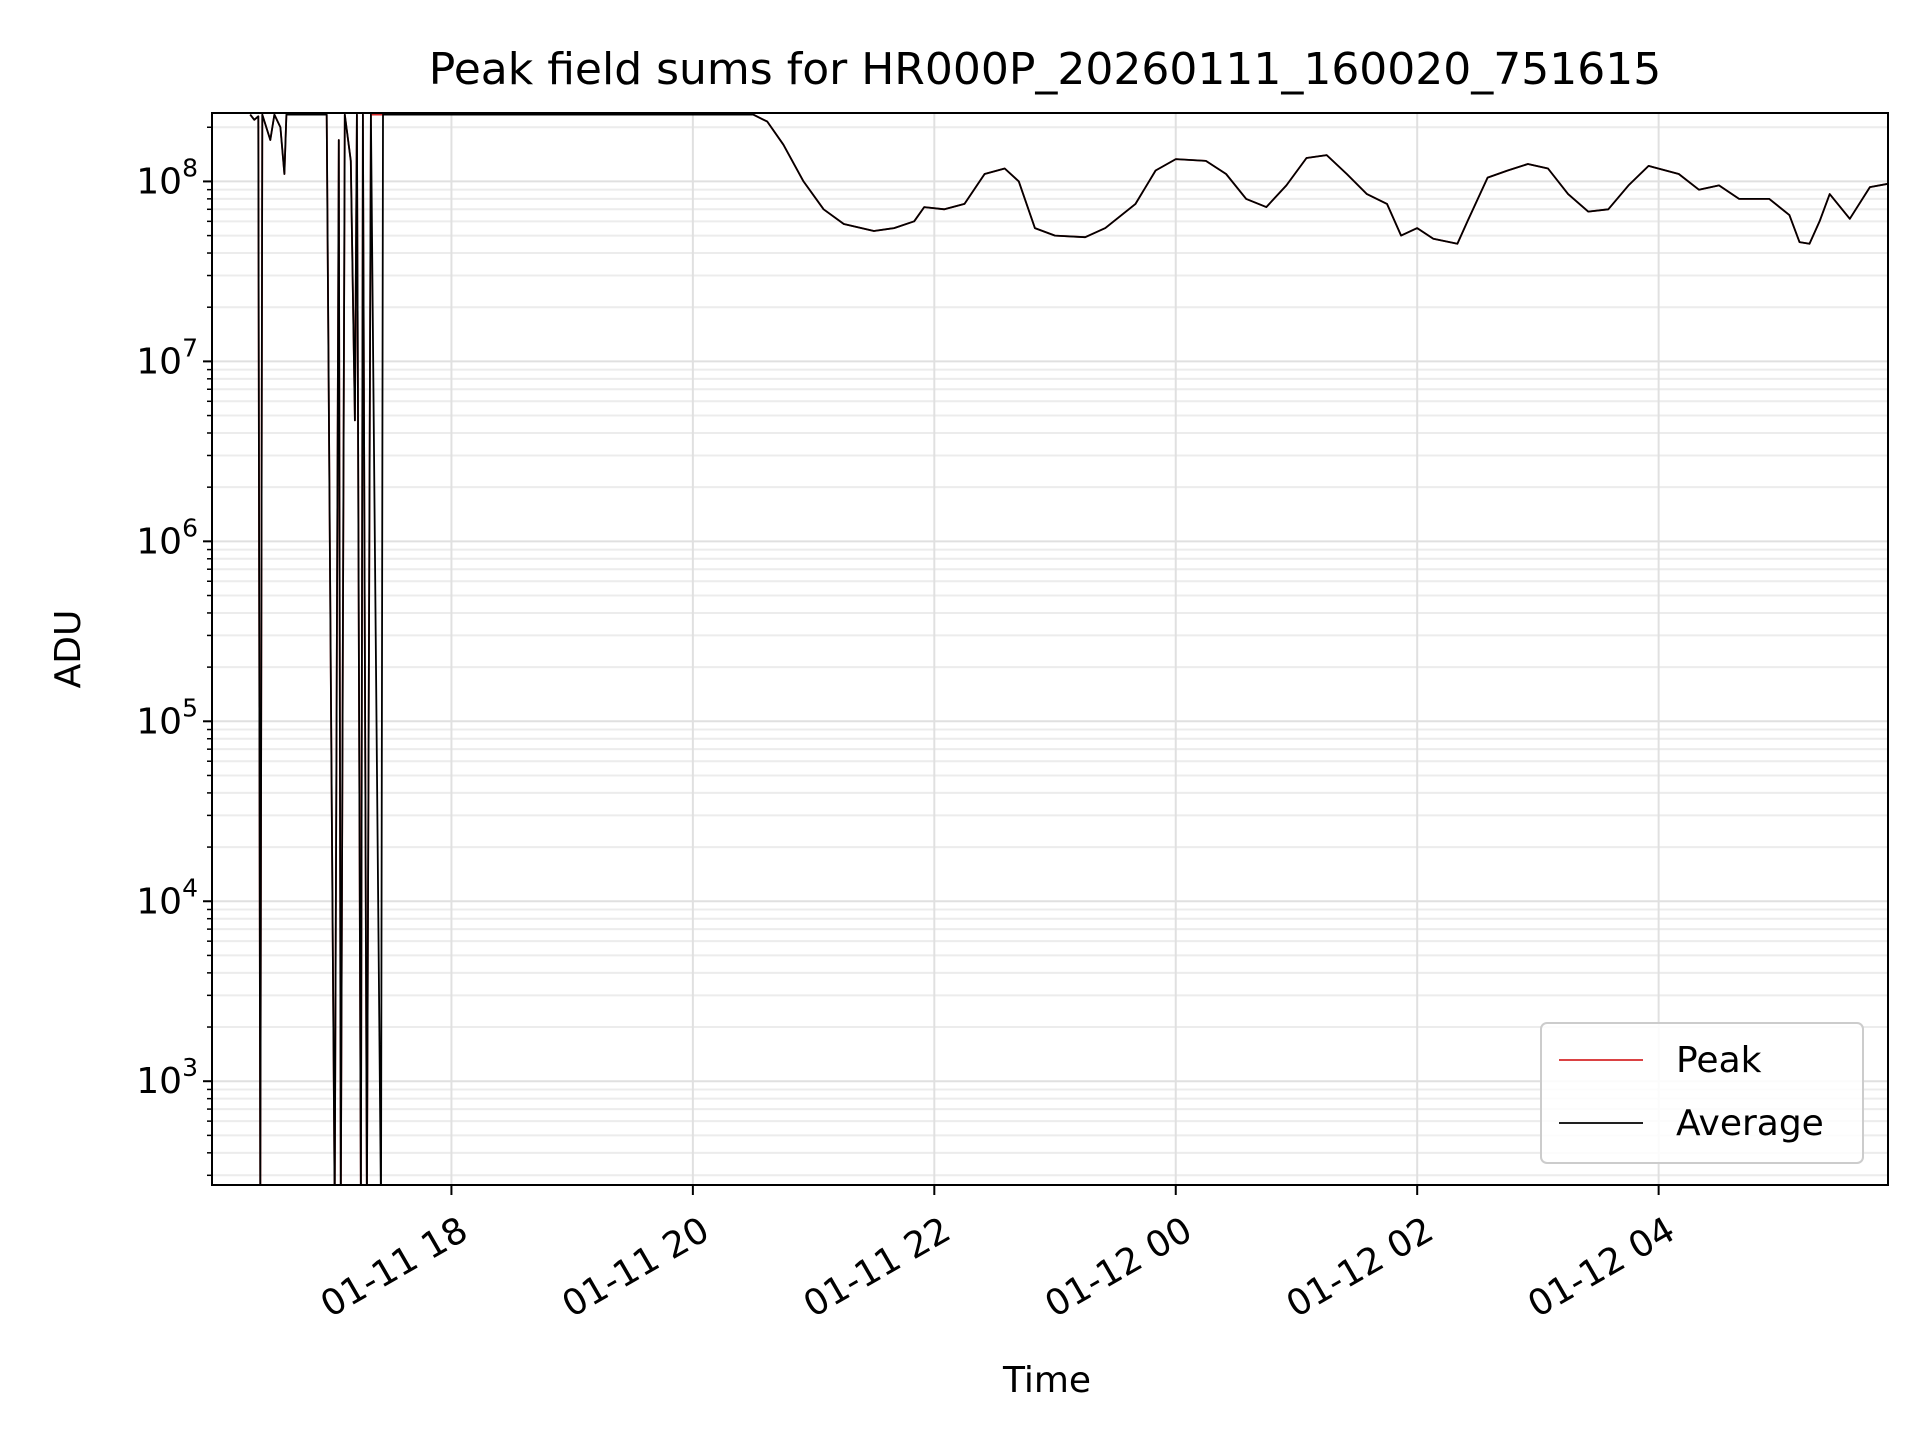 The height and width of the screenshot is (1440, 1920). Describe the element at coordinates (167, 897) in the screenshot. I see `y-tick-label: 10⁴` at that location.